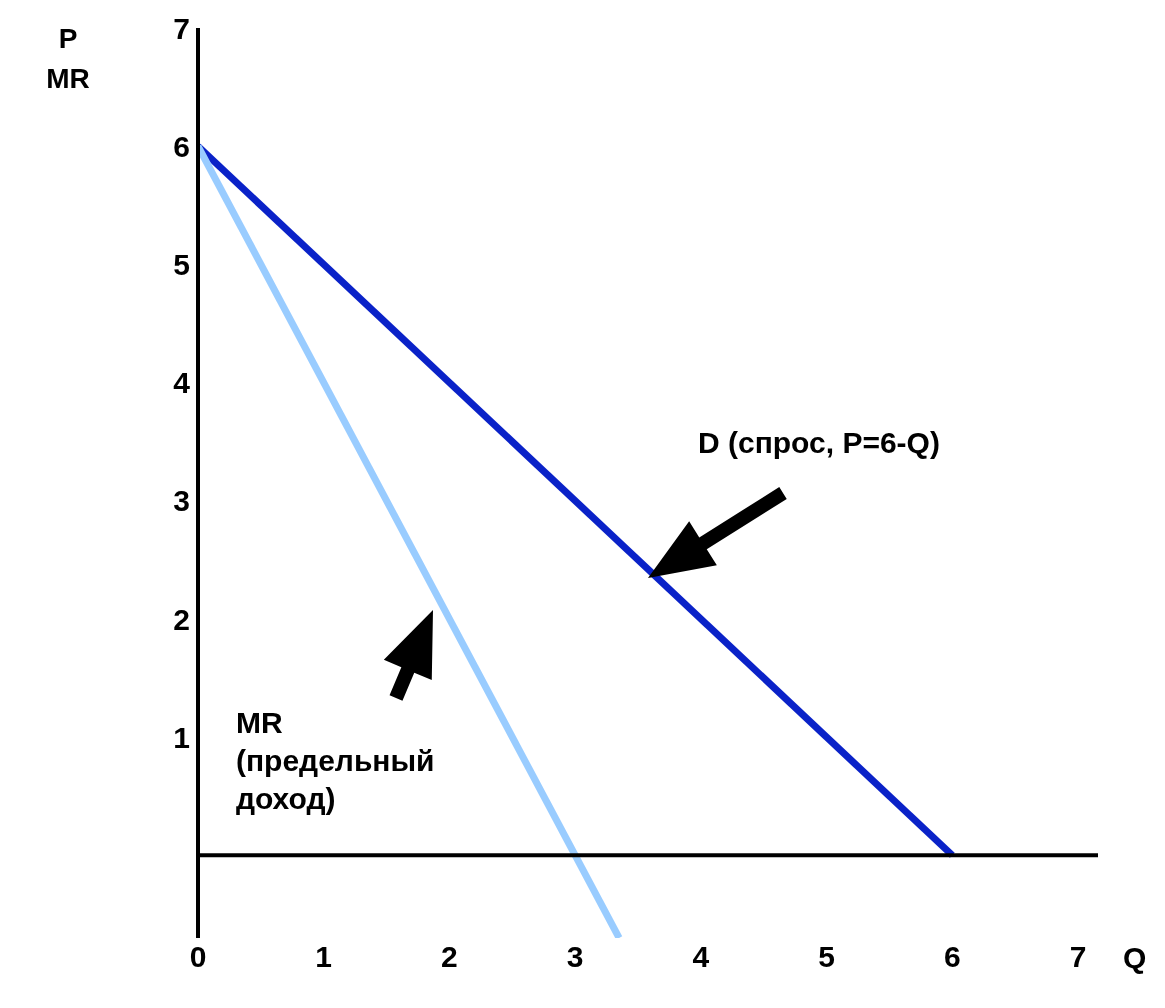  I want to click on y-tick-label: 3, so click(181, 501).